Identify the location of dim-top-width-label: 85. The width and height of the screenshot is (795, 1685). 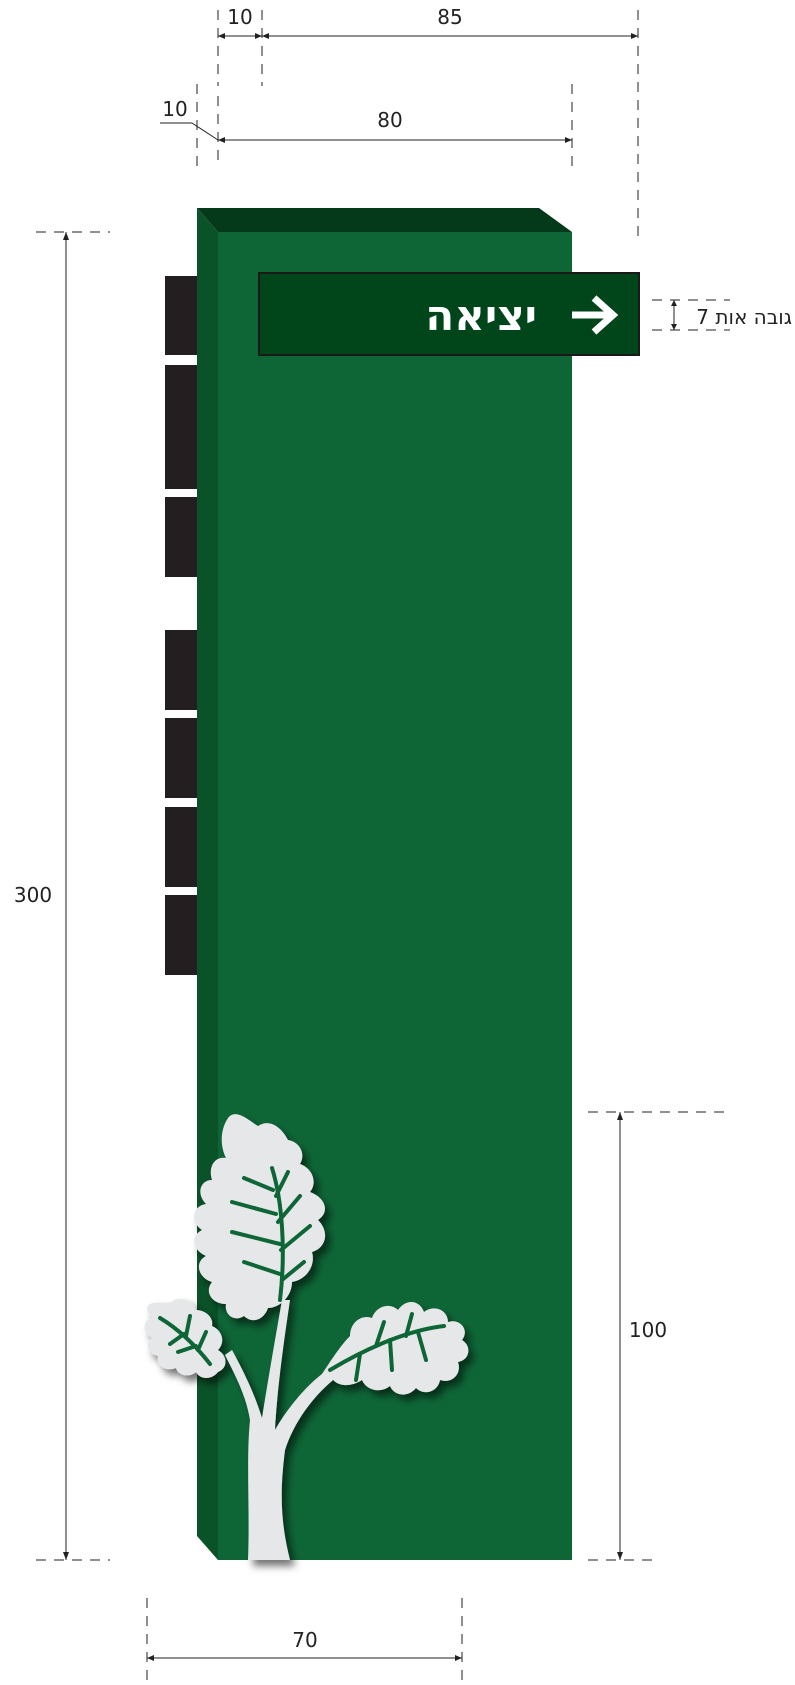
(449, 17).